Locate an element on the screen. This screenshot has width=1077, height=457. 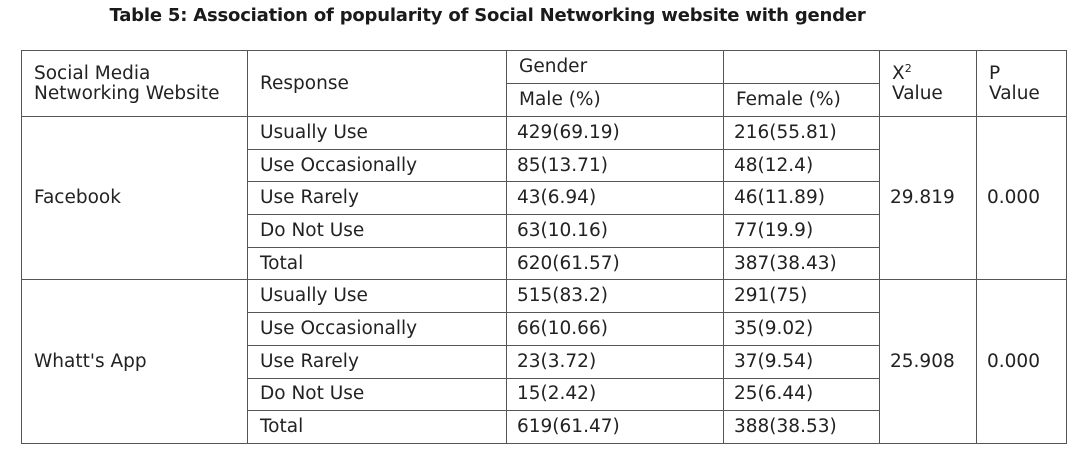
female-cell: 35(9.02) is located at coordinates (801, 329).